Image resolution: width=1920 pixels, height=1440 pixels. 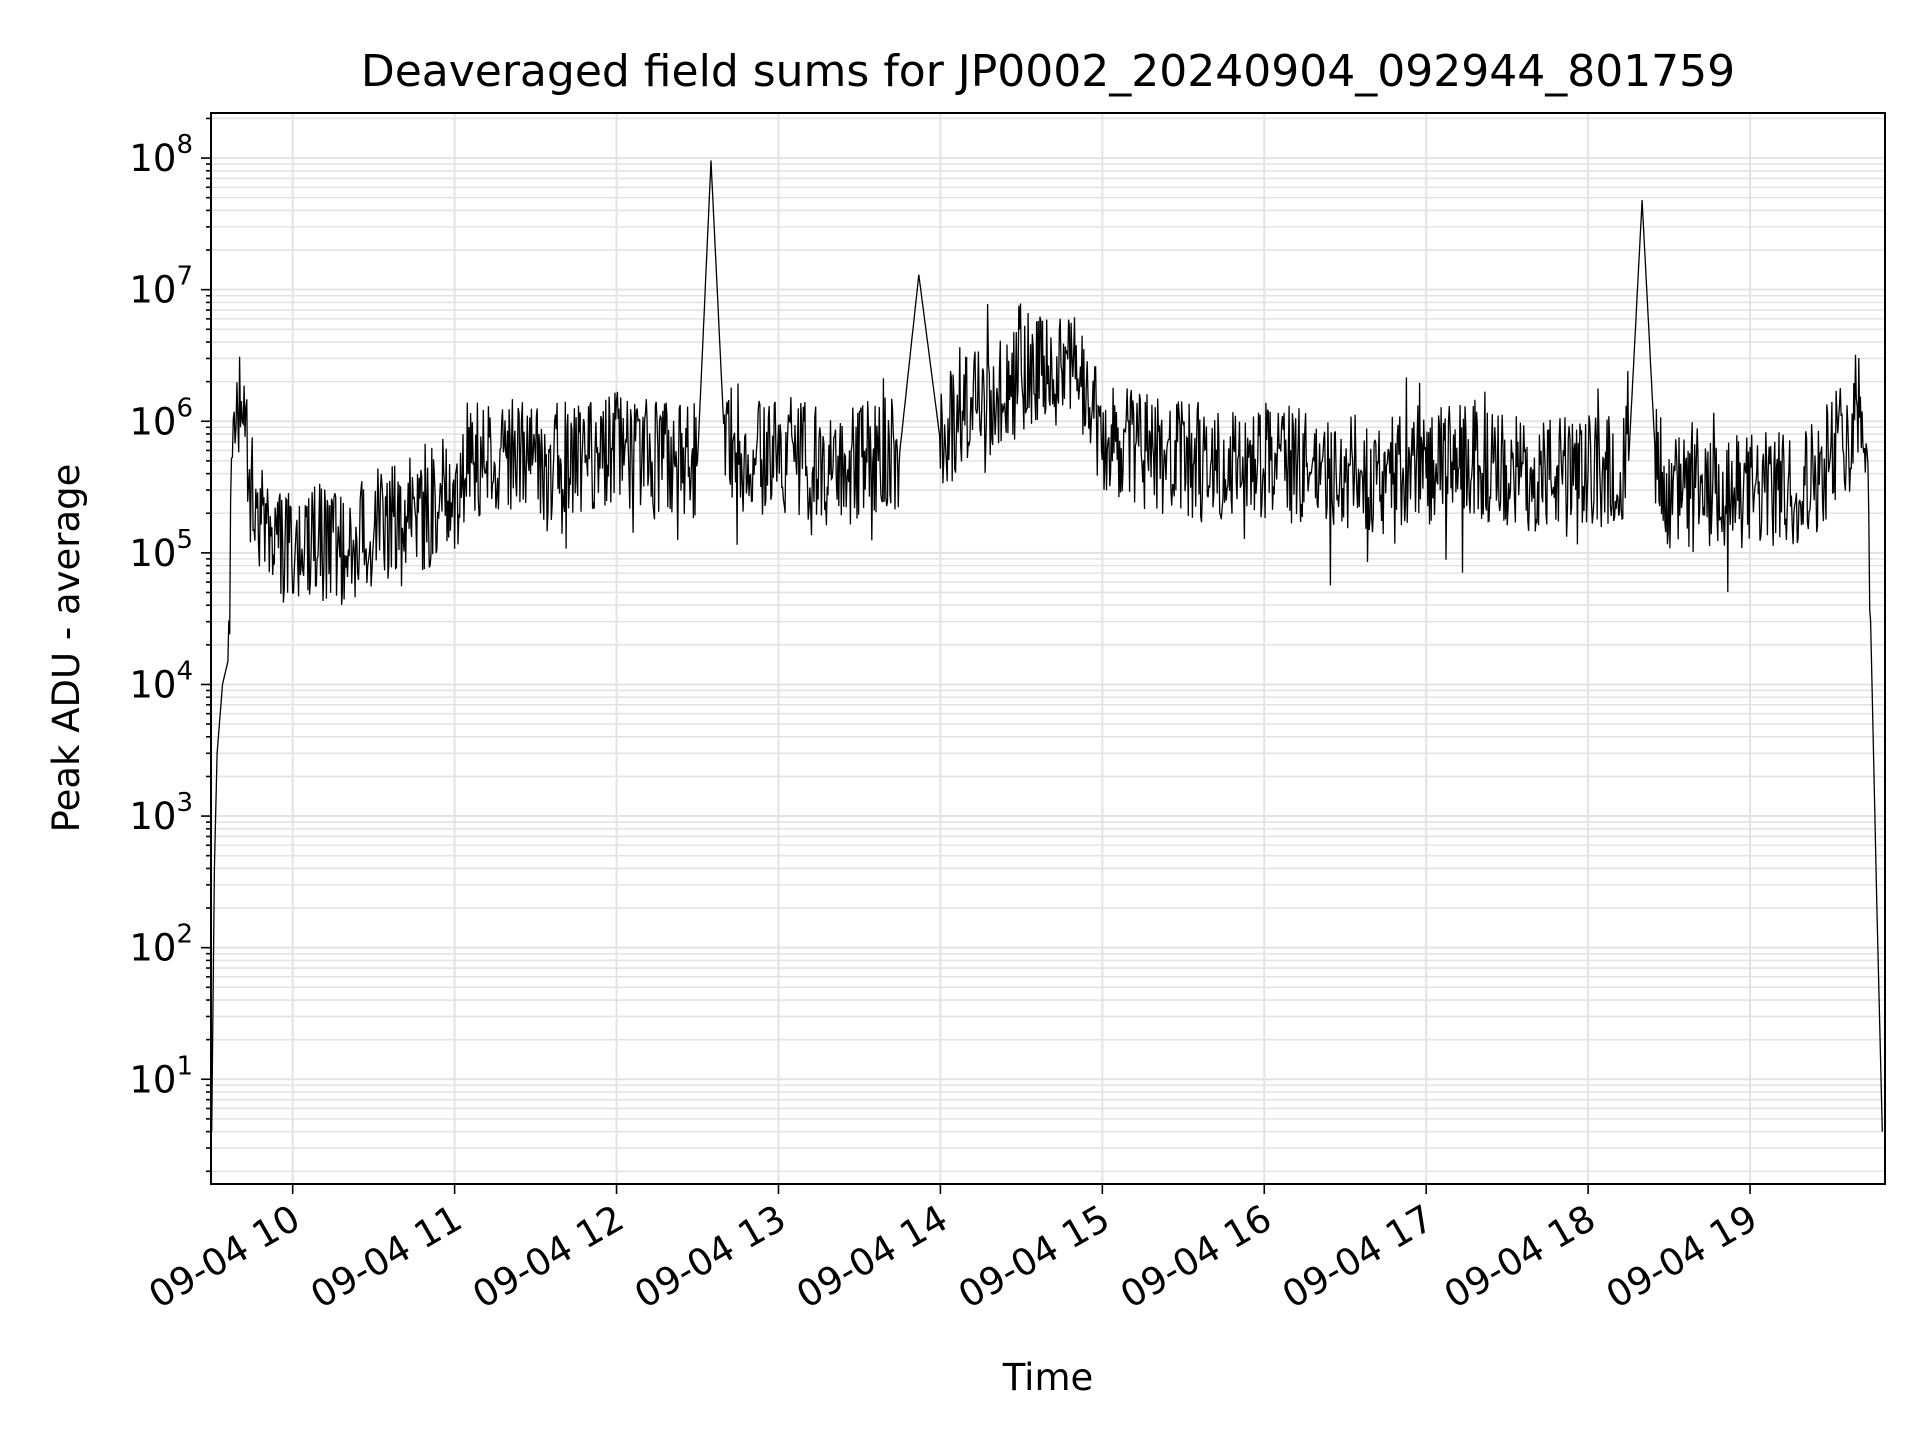 What do you see at coordinates (1034, 1257) in the screenshot?
I see `x-tick-label: 09-04 15` at bounding box center [1034, 1257].